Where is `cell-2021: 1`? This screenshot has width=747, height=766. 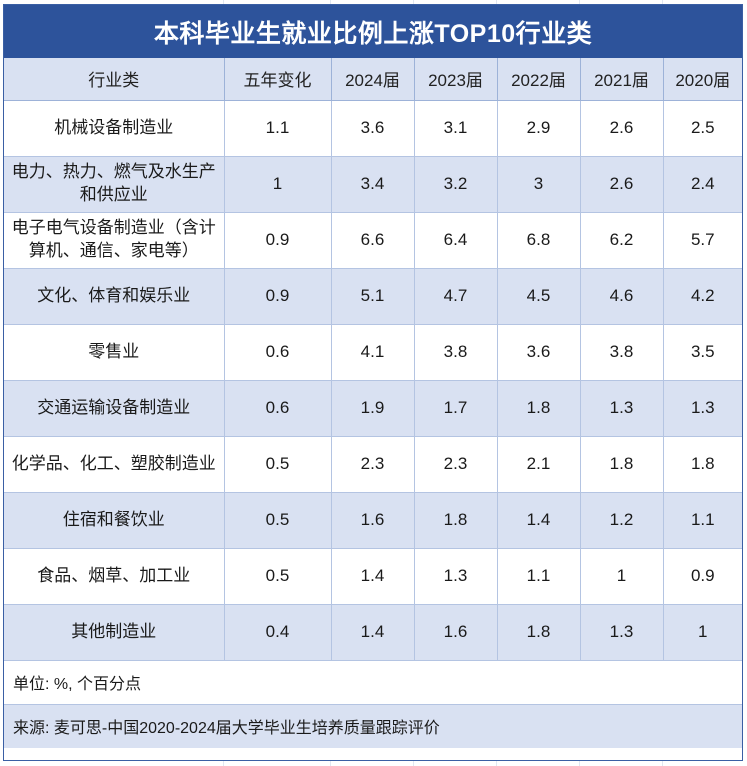 cell-2021: 1 is located at coordinates (622, 576).